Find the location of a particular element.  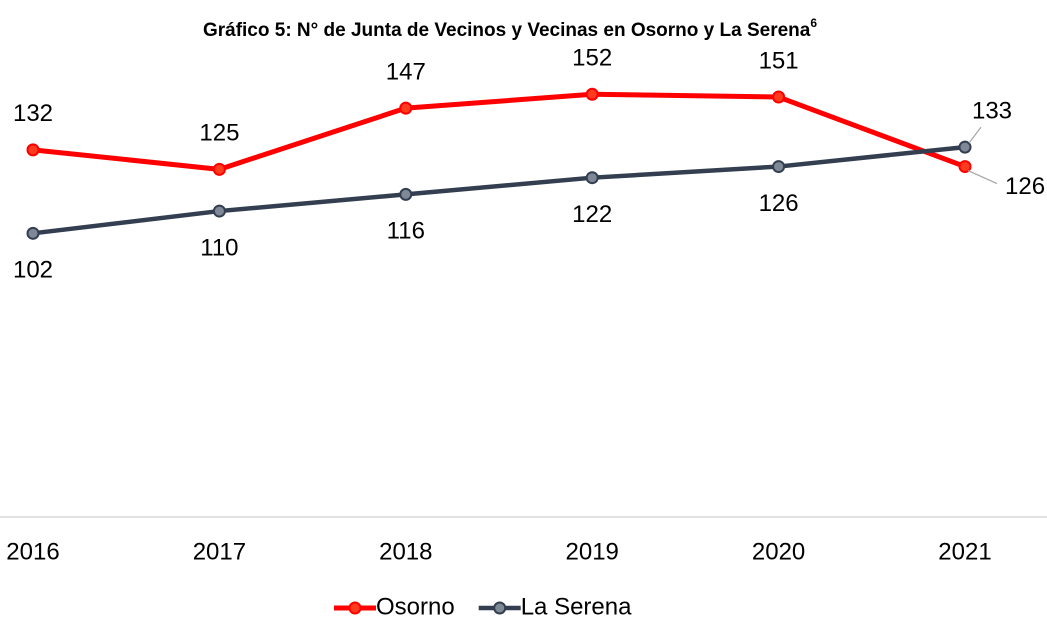

data-label: 116 is located at coordinates (406, 231).